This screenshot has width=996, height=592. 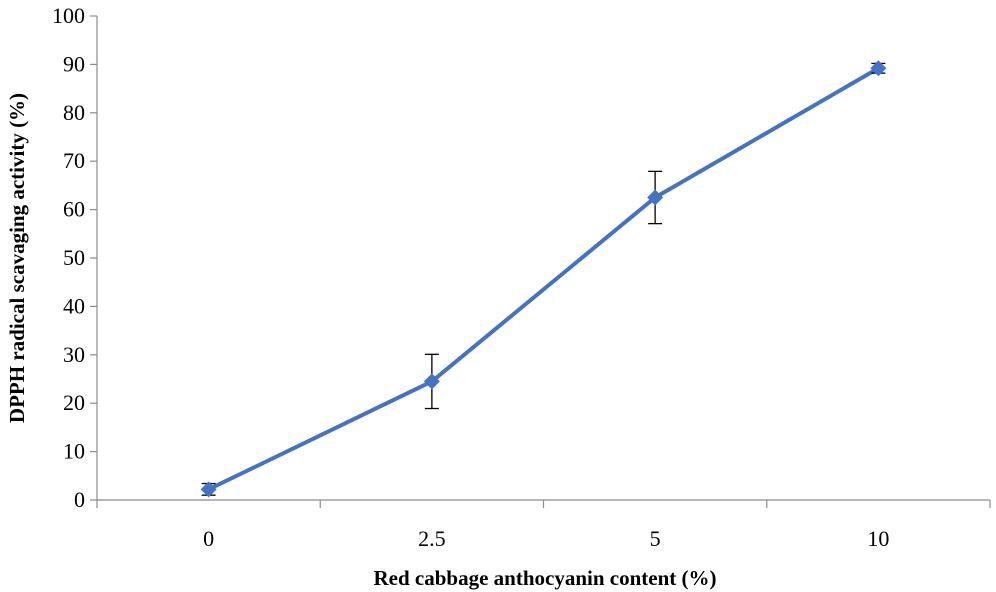 What do you see at coordinates (432, 538) in the screenshot?
I see `x-tick-label: 2.5` at bounding box center [432, 538].